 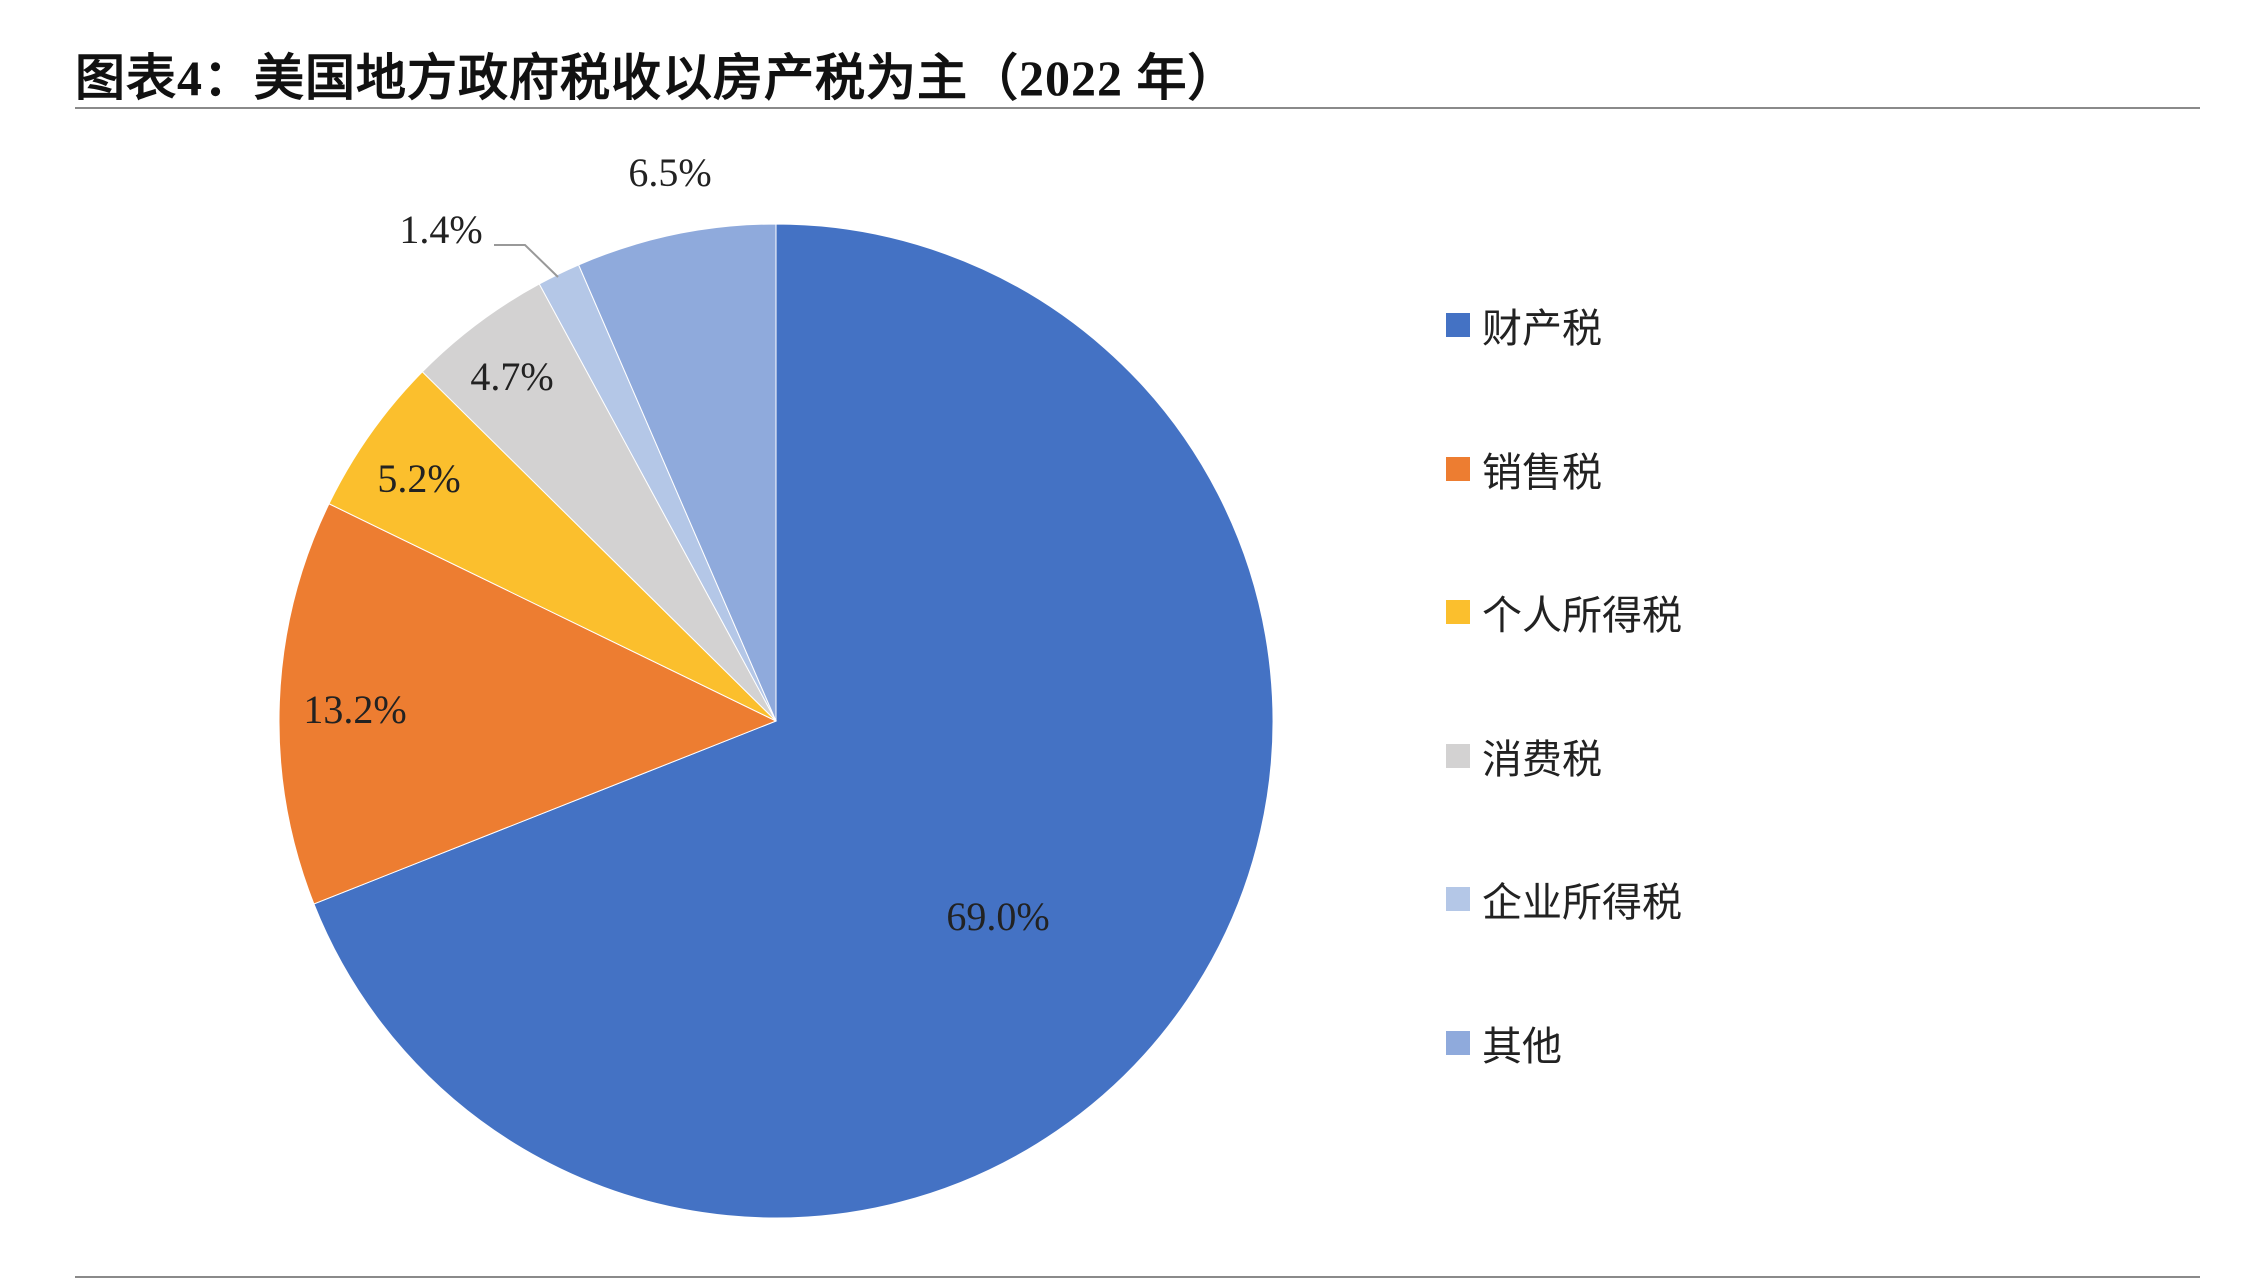 I want to click on legend-label: 消费税, so click(x=1542, y=759).